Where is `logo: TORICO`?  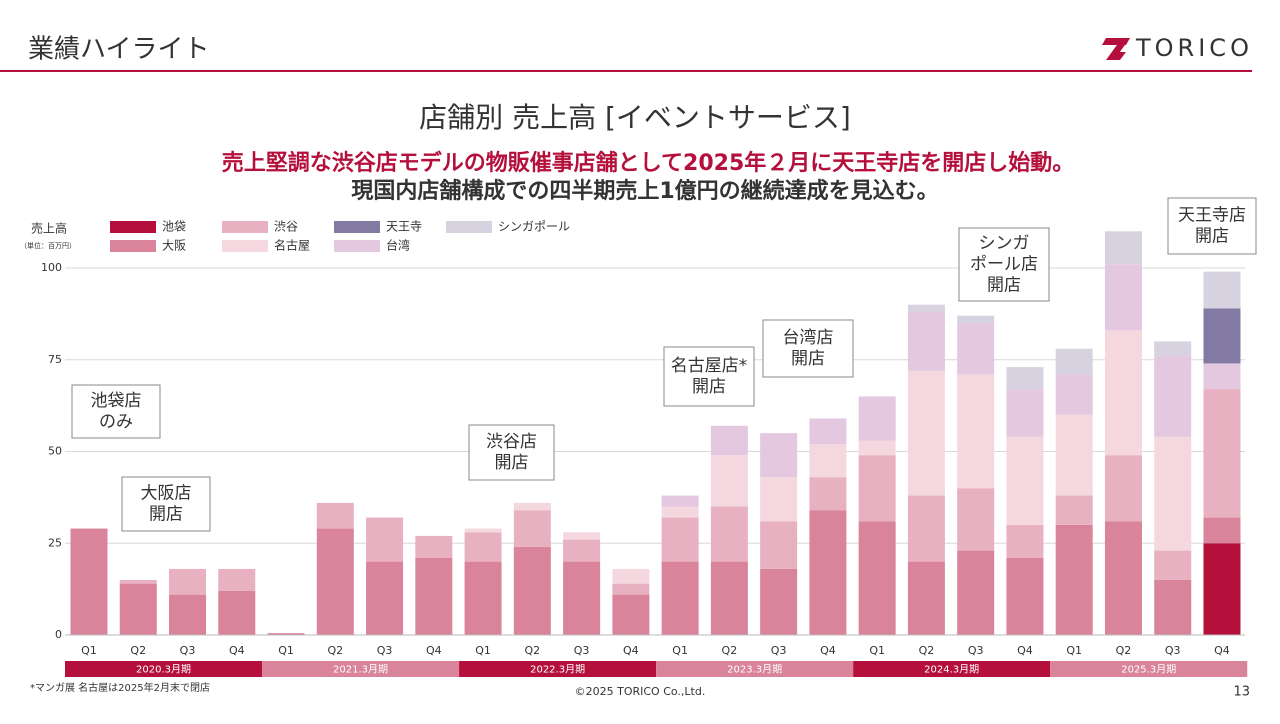
logo: TORICO is located at coordinates (1194, 48).